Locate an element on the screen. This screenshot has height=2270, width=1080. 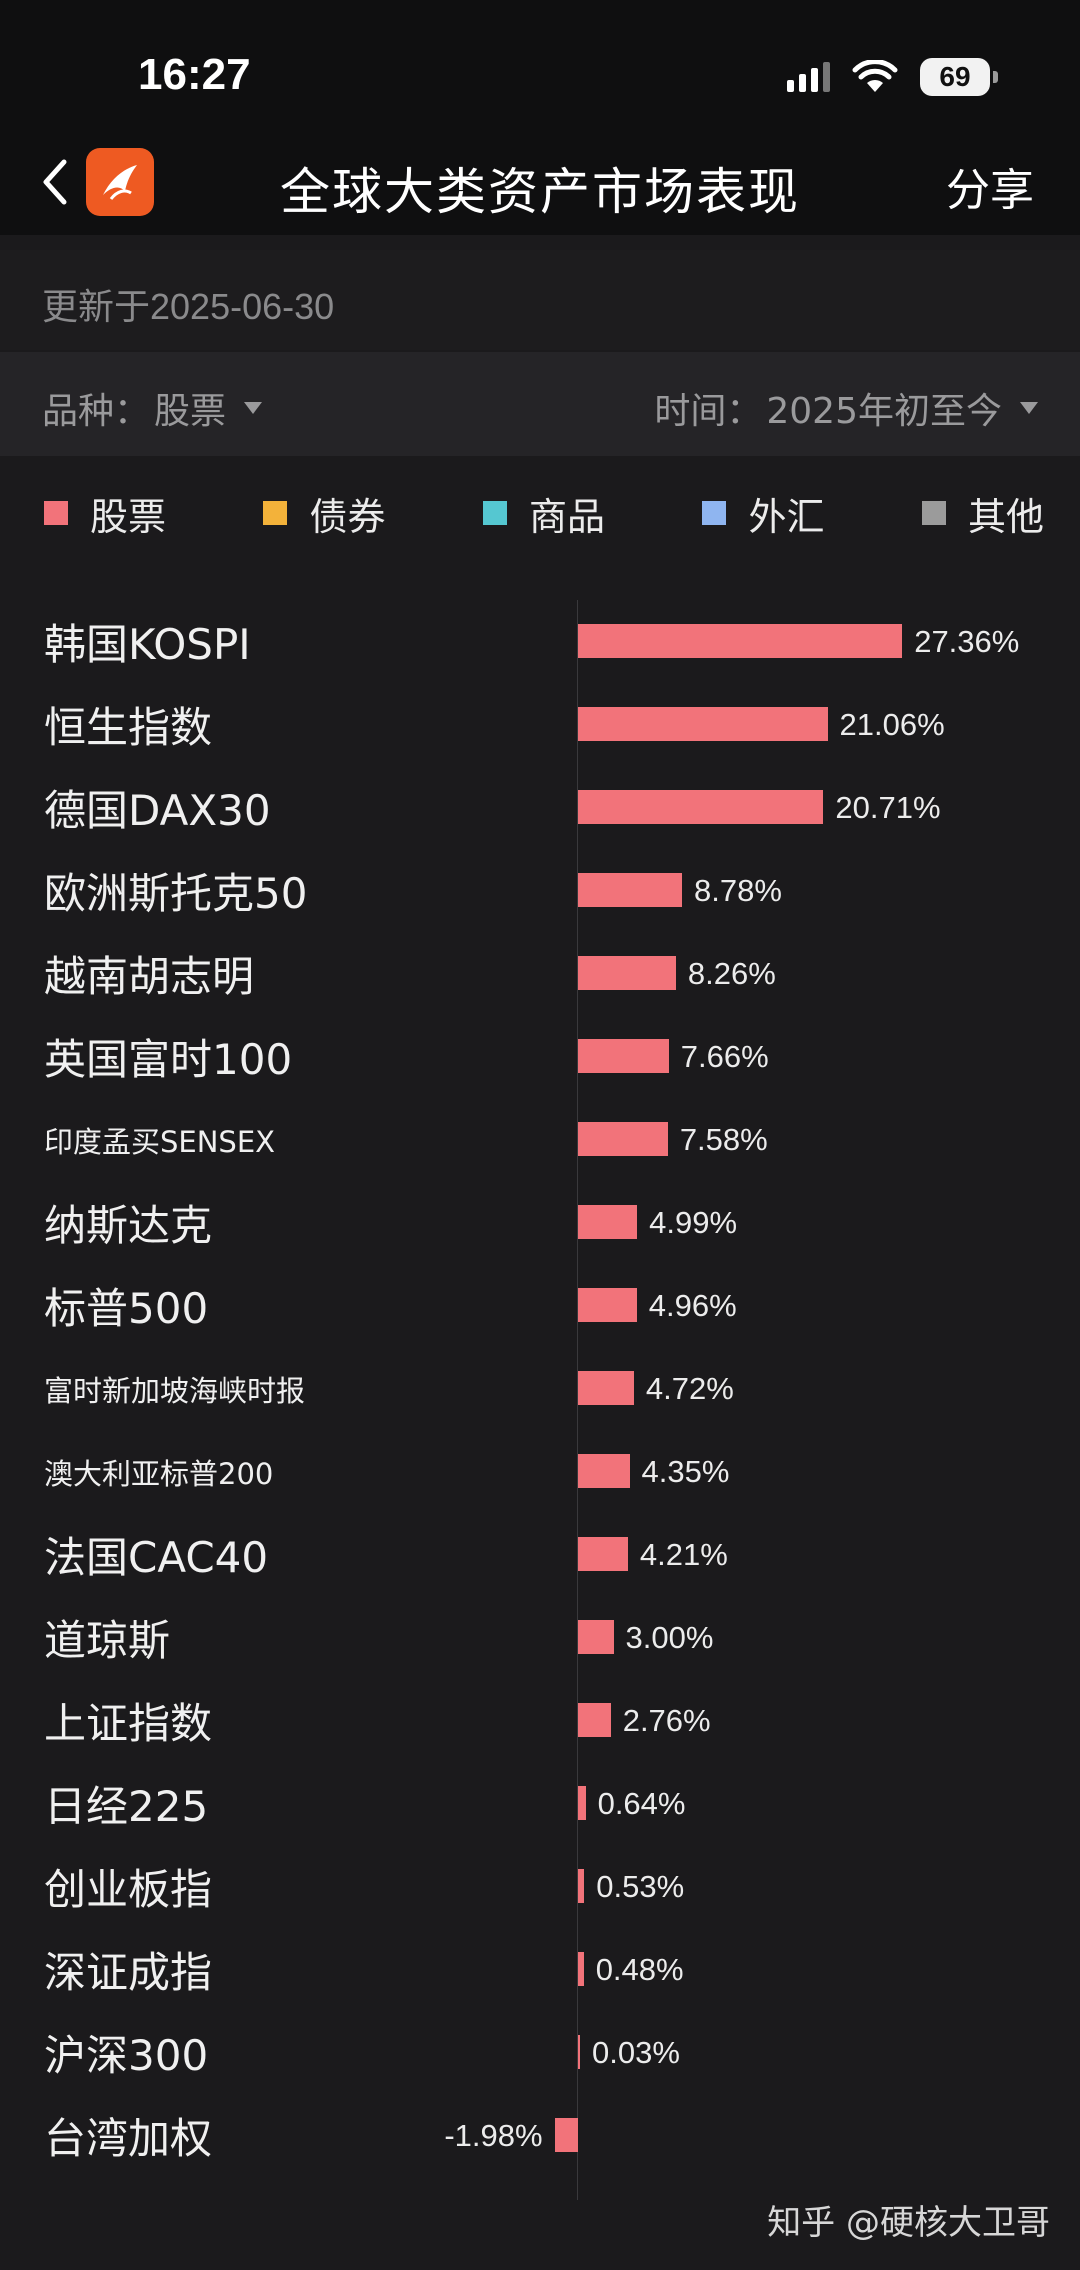
chart-row: 法国CAC40 4.21% is located at coordinates (540, 1554).